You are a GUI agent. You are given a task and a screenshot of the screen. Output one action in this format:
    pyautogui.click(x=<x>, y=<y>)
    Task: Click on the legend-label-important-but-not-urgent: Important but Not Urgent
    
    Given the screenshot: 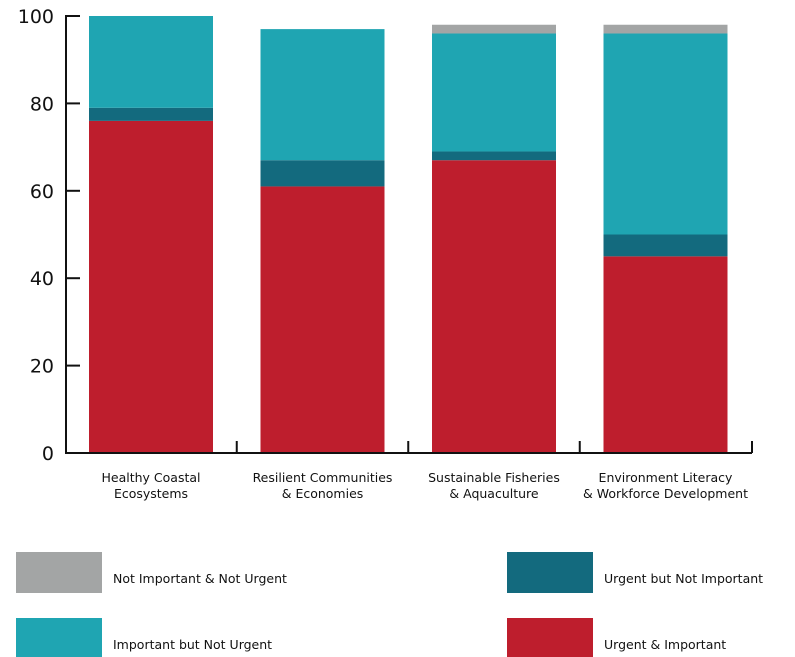 What is the action you would take?
    pyautogui.click(x=192, y=644)
    